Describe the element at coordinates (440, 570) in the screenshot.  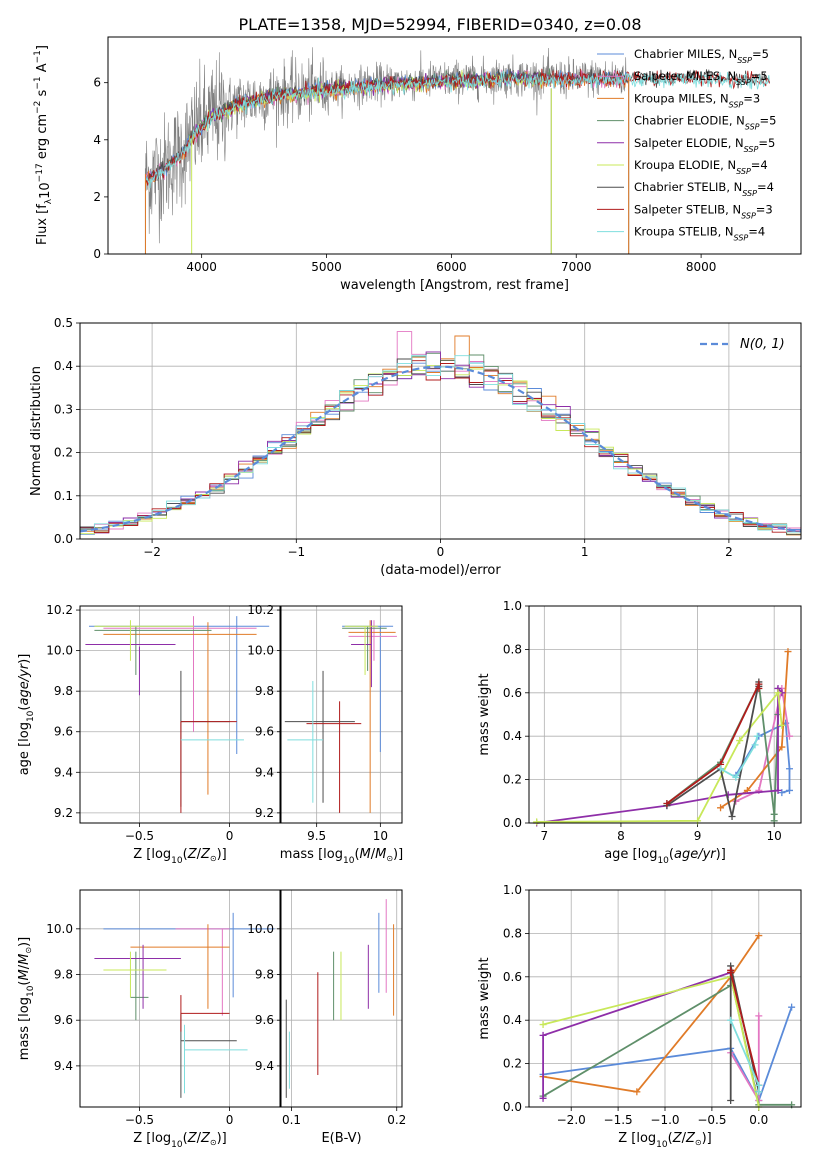
I see `x-axis-label: (data-model)/error` at that location.